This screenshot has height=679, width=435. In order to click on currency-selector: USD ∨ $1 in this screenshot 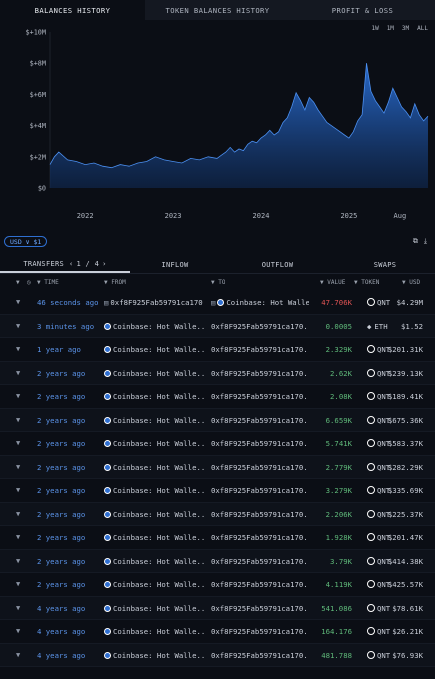, I will do `click(26, 241)`.